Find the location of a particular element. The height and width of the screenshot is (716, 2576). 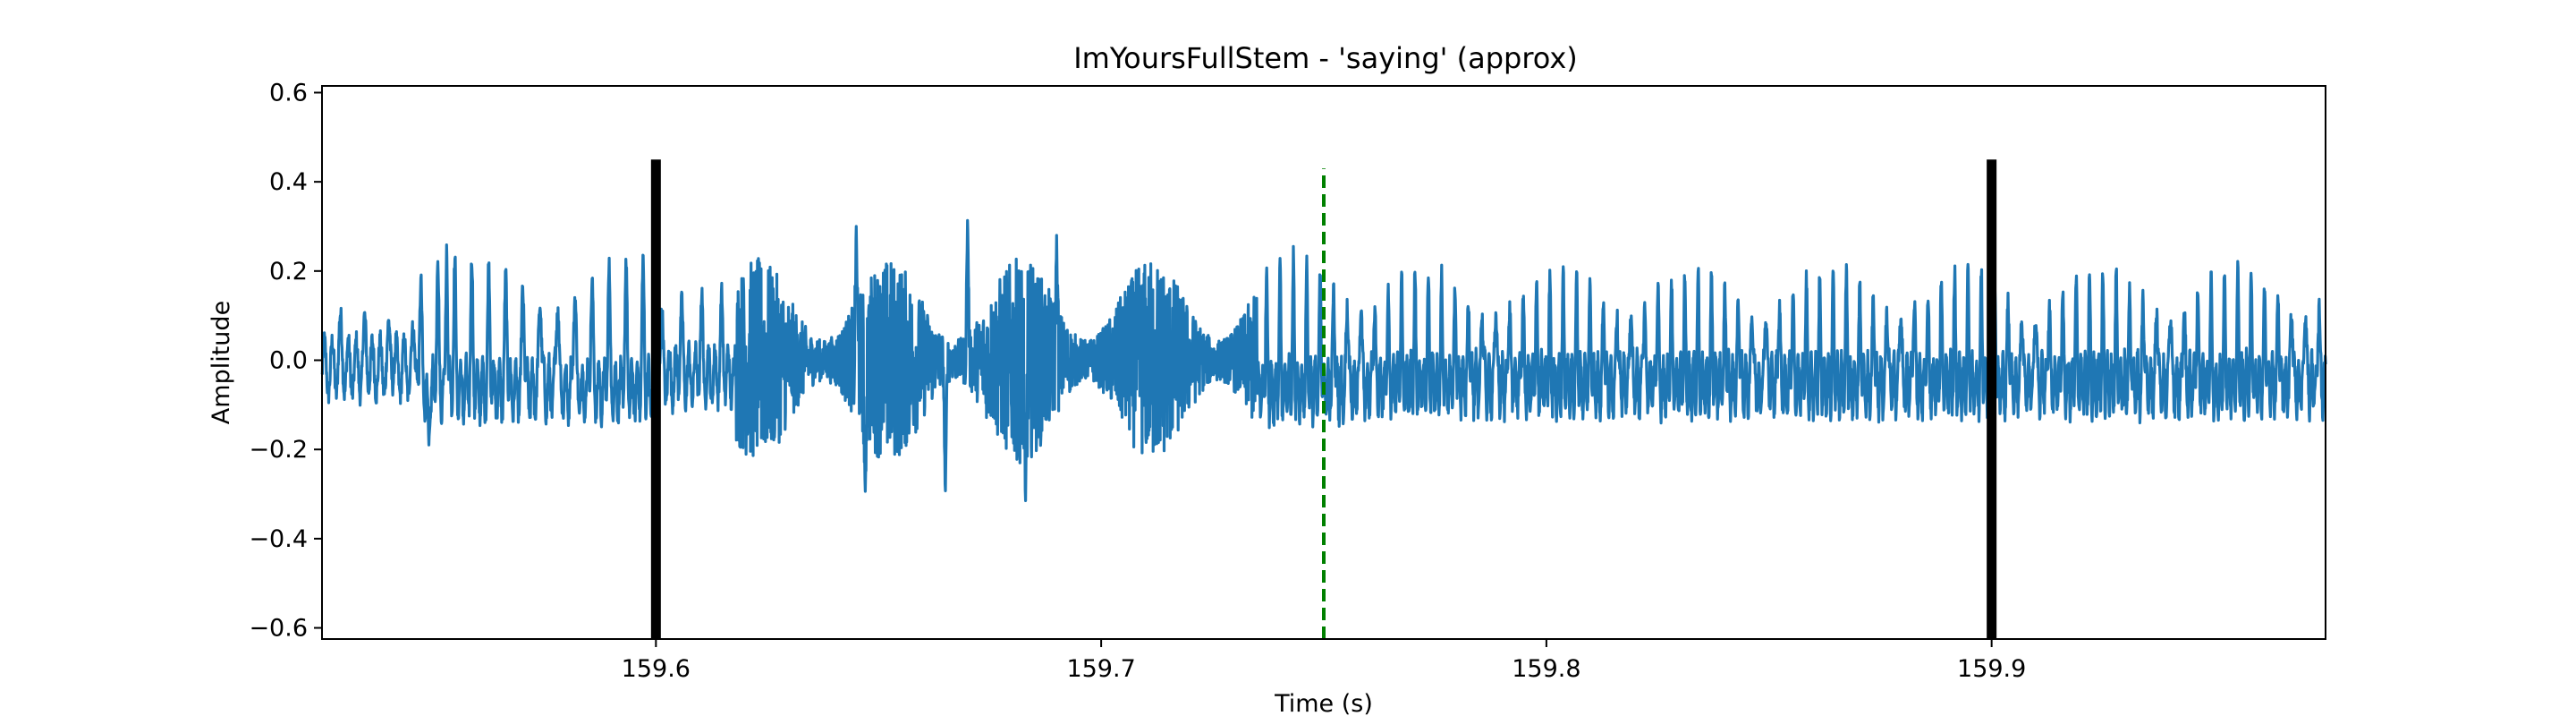

y-axis-ticks: −0.6 −0.4 −0.2 0.0 0.2 0.4 0.6 is located at coordinates (285, 361).